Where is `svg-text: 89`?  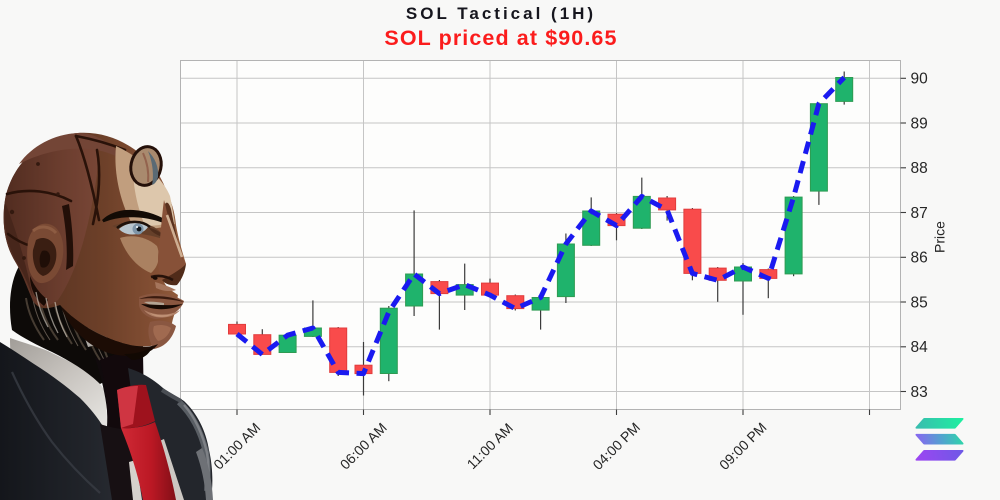 svg-text: 89 is located at coordinates (919, 123).